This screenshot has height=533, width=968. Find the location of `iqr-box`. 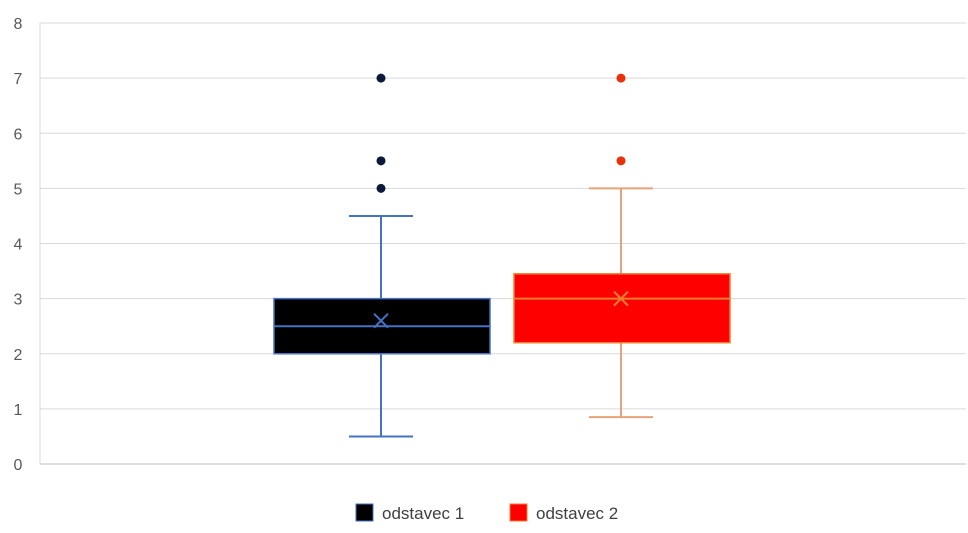

iqr-box is located at coordinates (622, 308).